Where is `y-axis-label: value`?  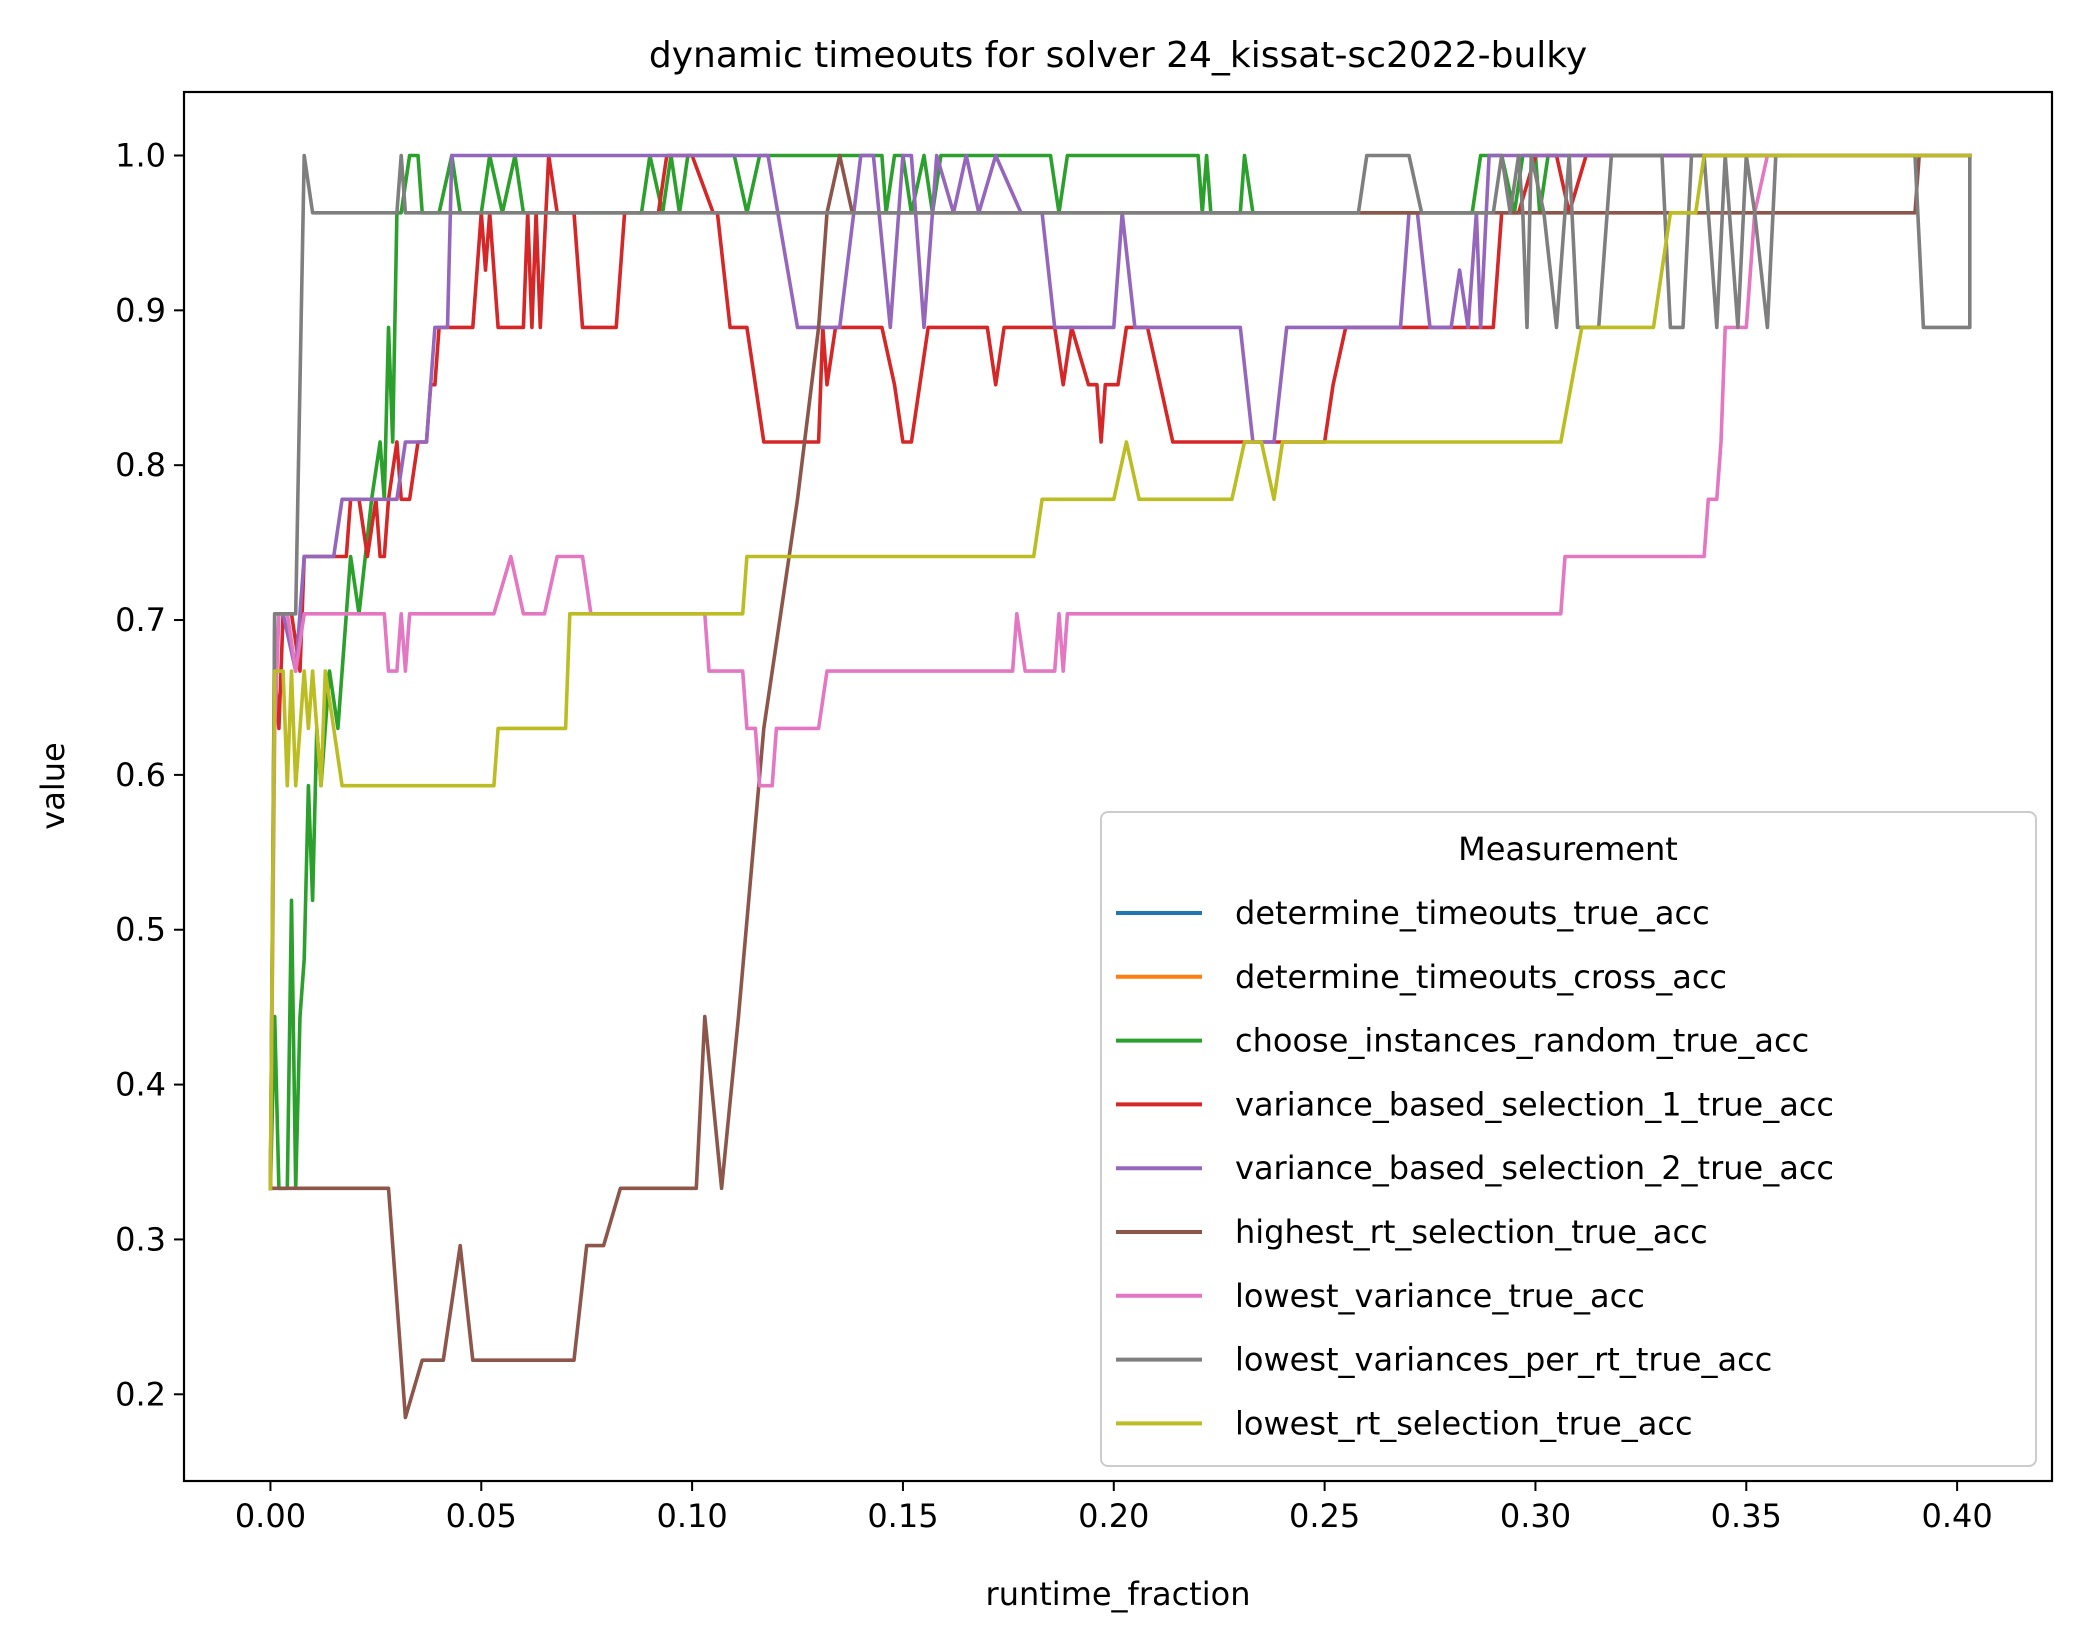
y-axis-label: value is located at coordinates (53, 785).